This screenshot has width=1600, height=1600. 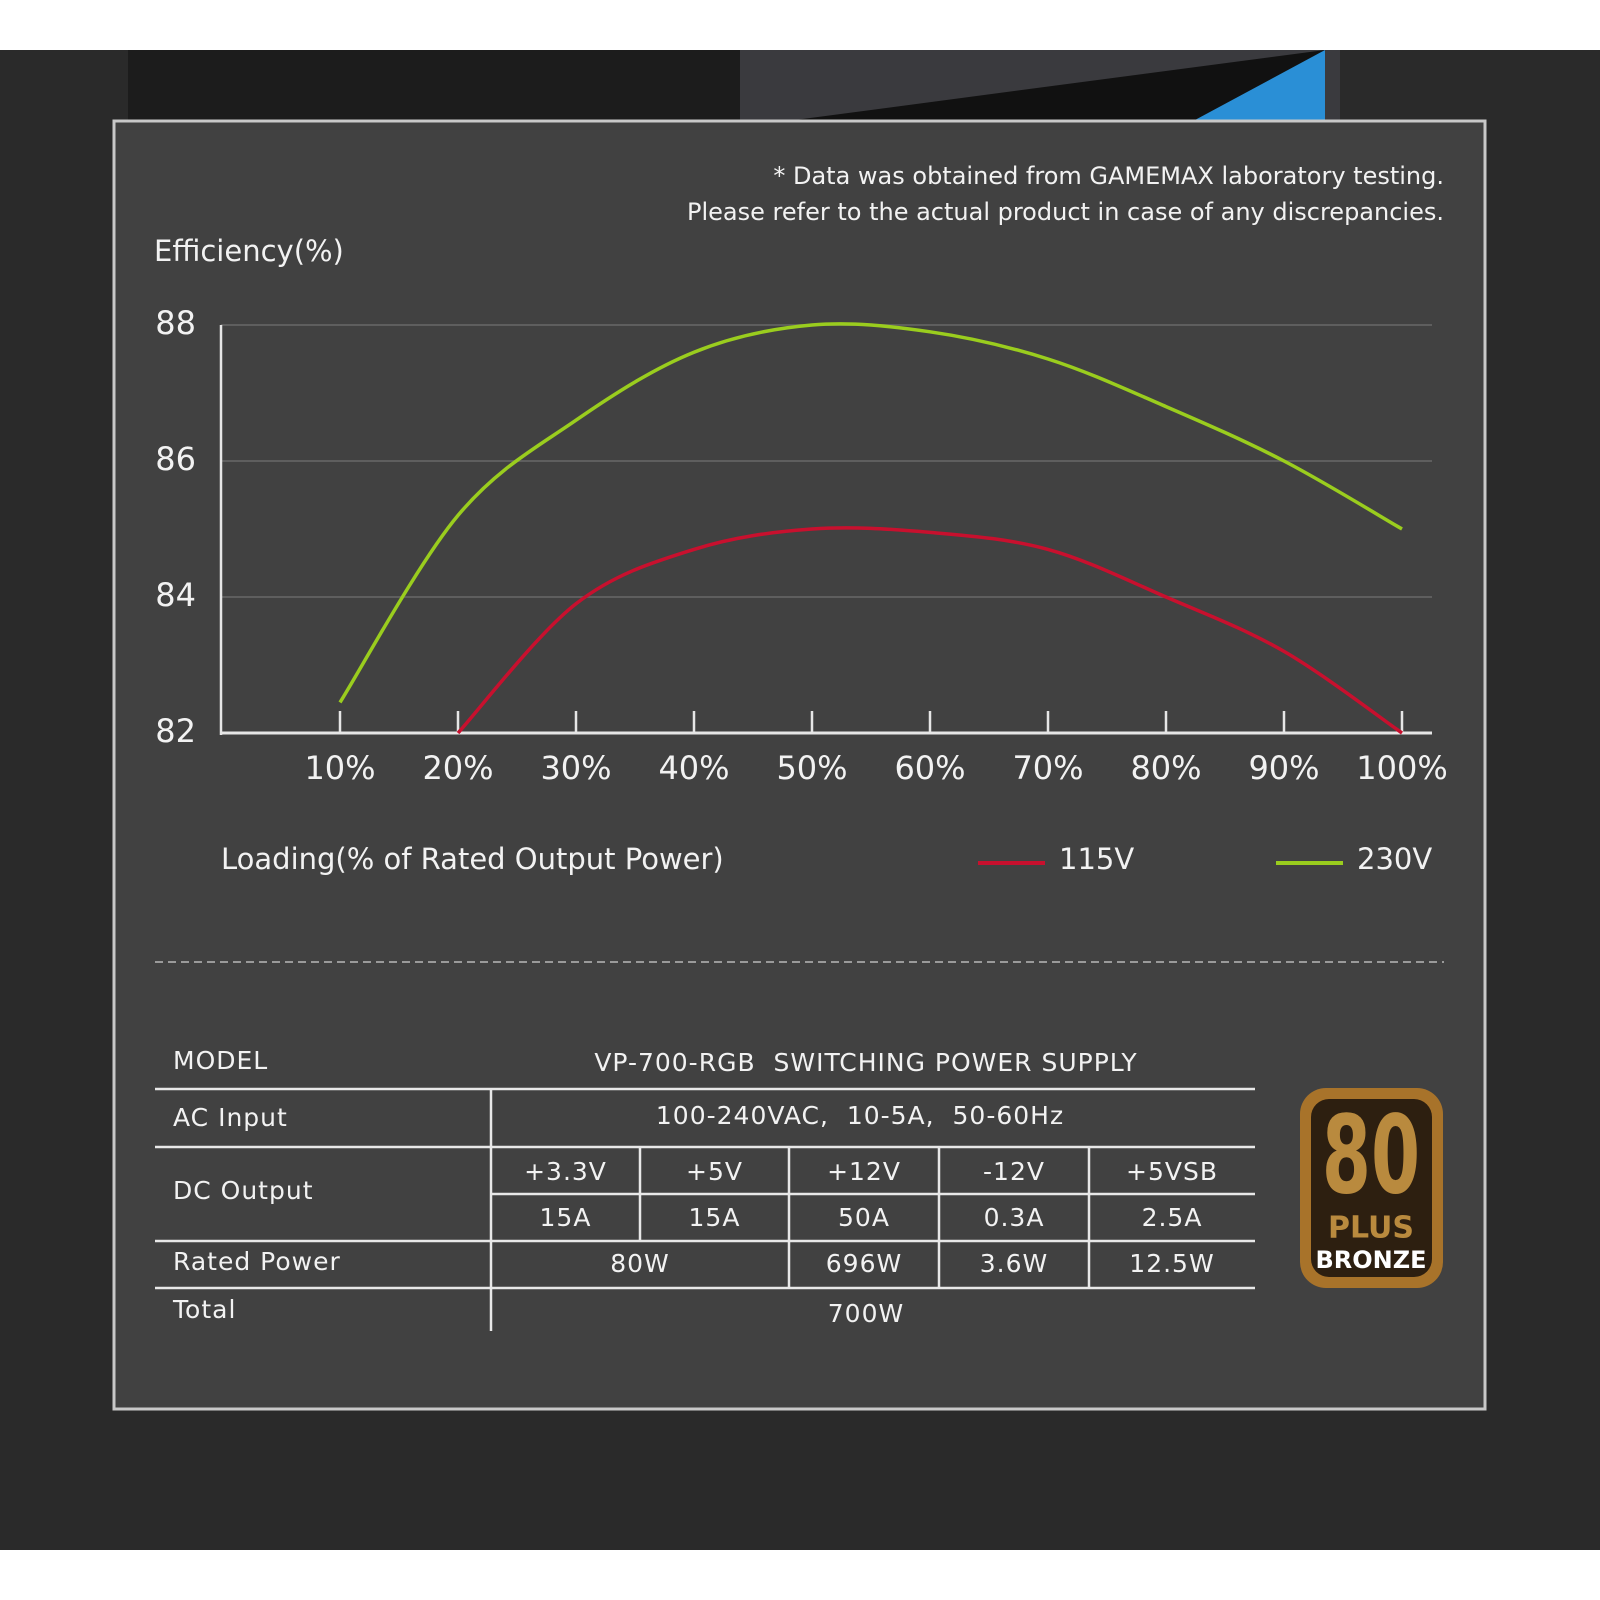 What do you see at coordinates (175, 323) in the screenshot?
I see `y-tick-label: 88` at bounding box center [175, 323].